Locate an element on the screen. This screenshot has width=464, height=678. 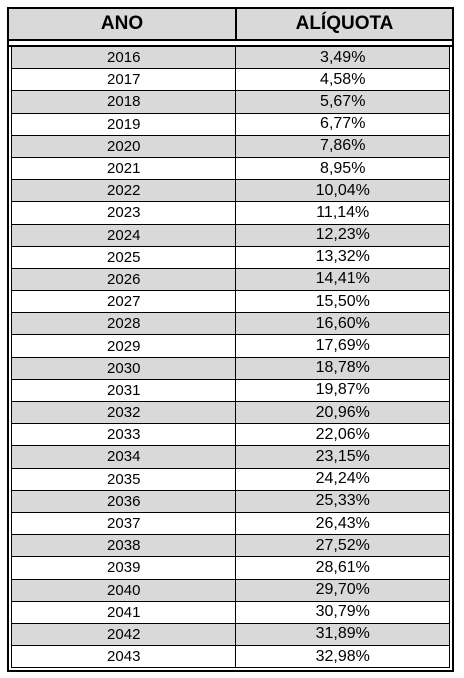
table-row: 2041 30,79% is located at coordinates (230, 612).